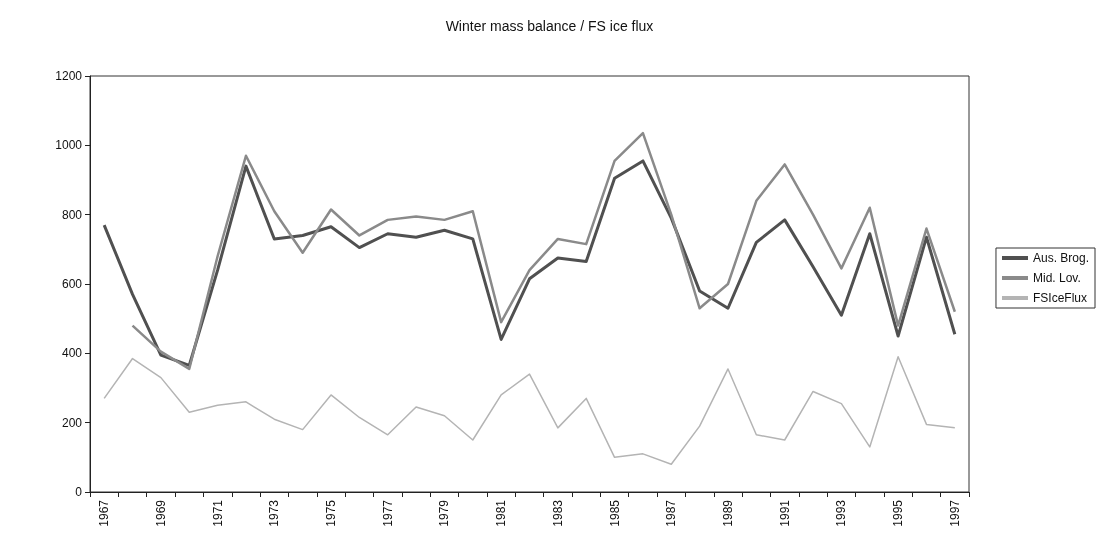 The height and width of the screenshot is (556, 1099). What do you see at coordinates (671, 513) in the screenshot?
I see `x-tick-label: 1987` at bounding box center [671, 513].